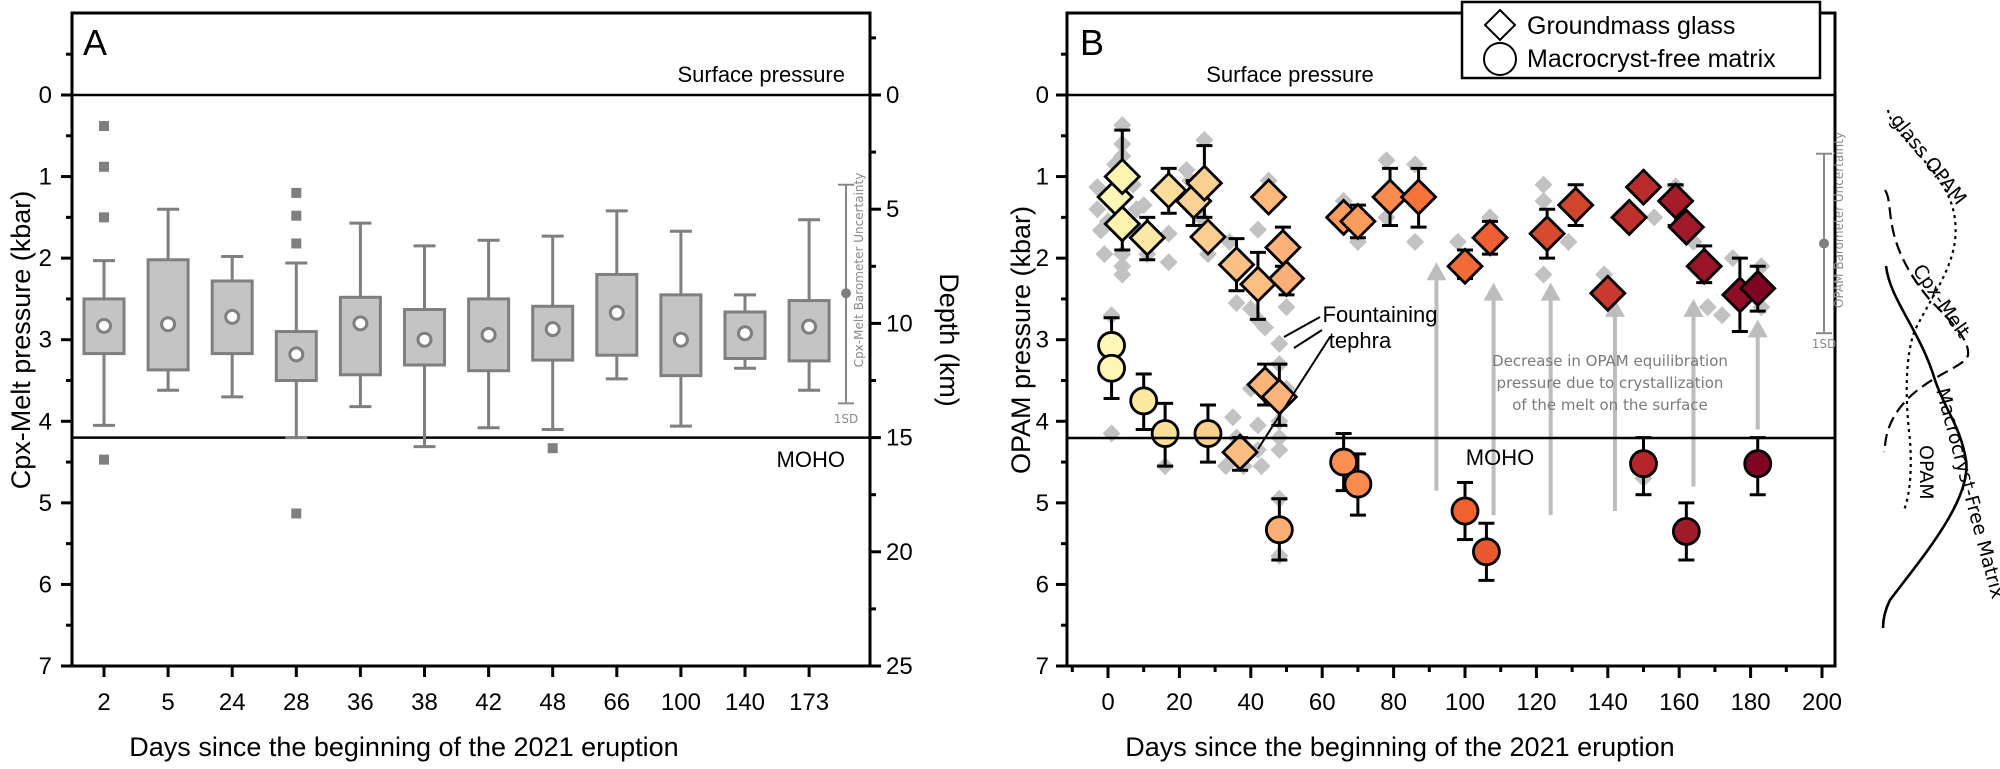  I want to click on x-tick-label: 38, so click(424, 702).